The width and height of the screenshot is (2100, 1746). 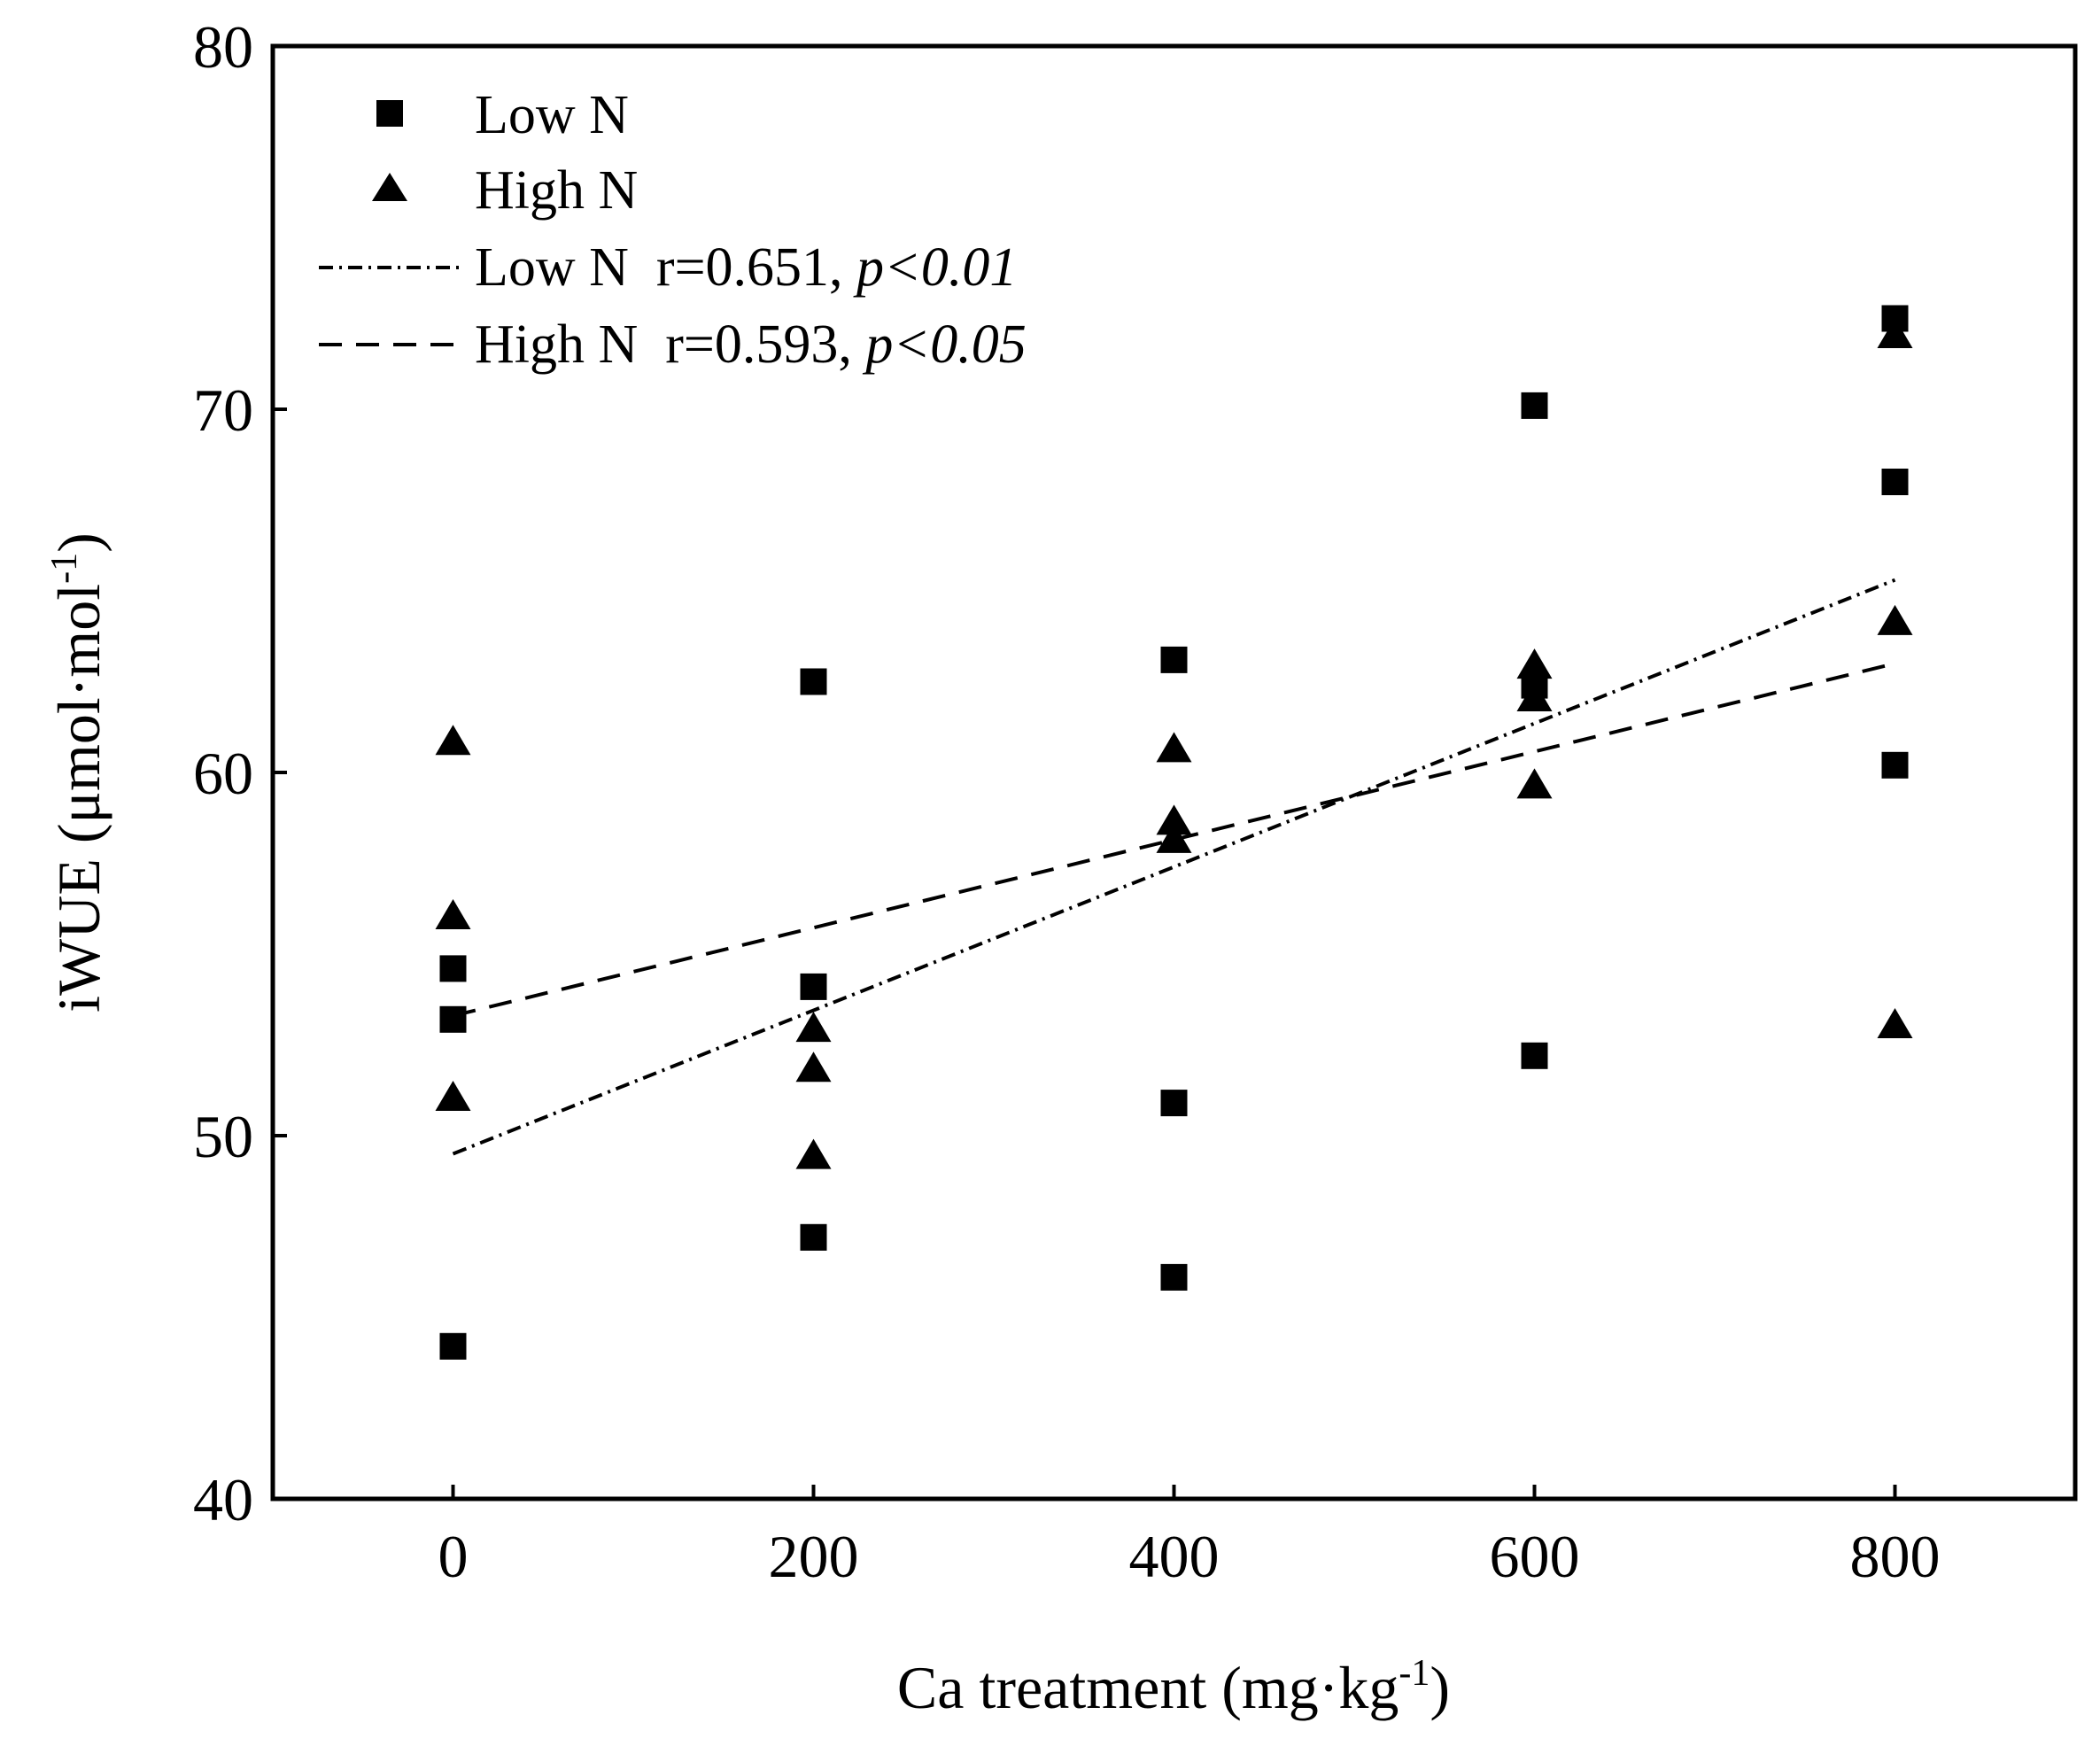 I want to click on x-axis-title: Ca treatment (mg·kg-1), so click(x=1174, y=1687).